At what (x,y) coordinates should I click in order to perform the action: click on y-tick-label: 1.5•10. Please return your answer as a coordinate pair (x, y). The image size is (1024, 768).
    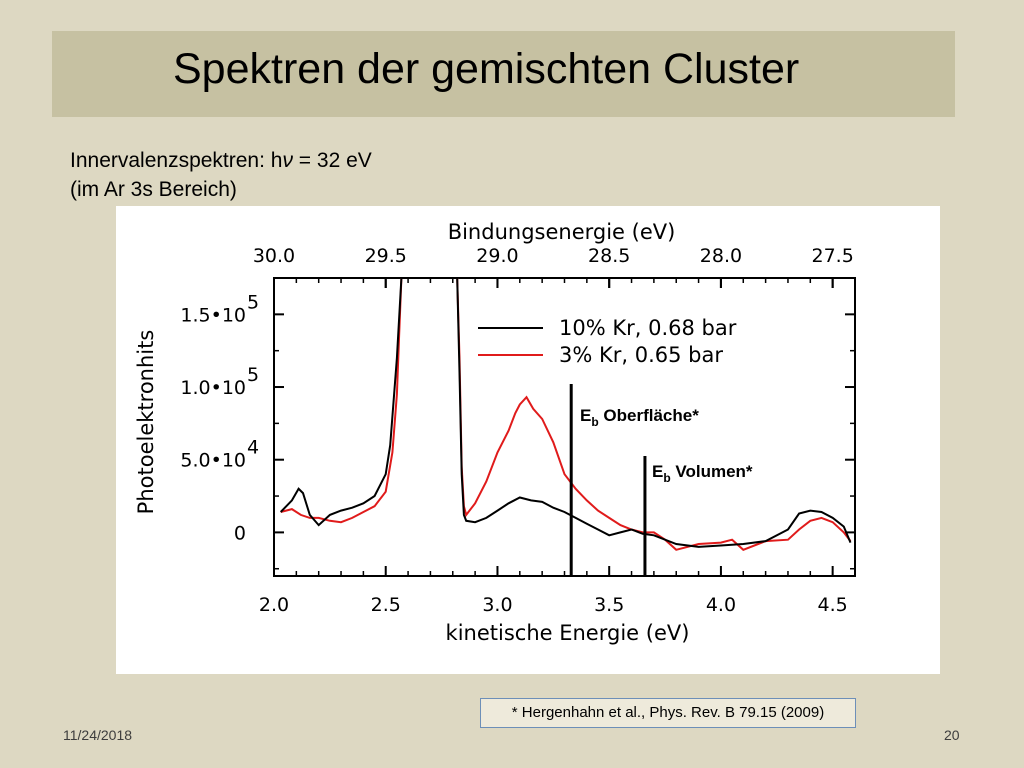
    Looking at the image, I should click on (213, 315).